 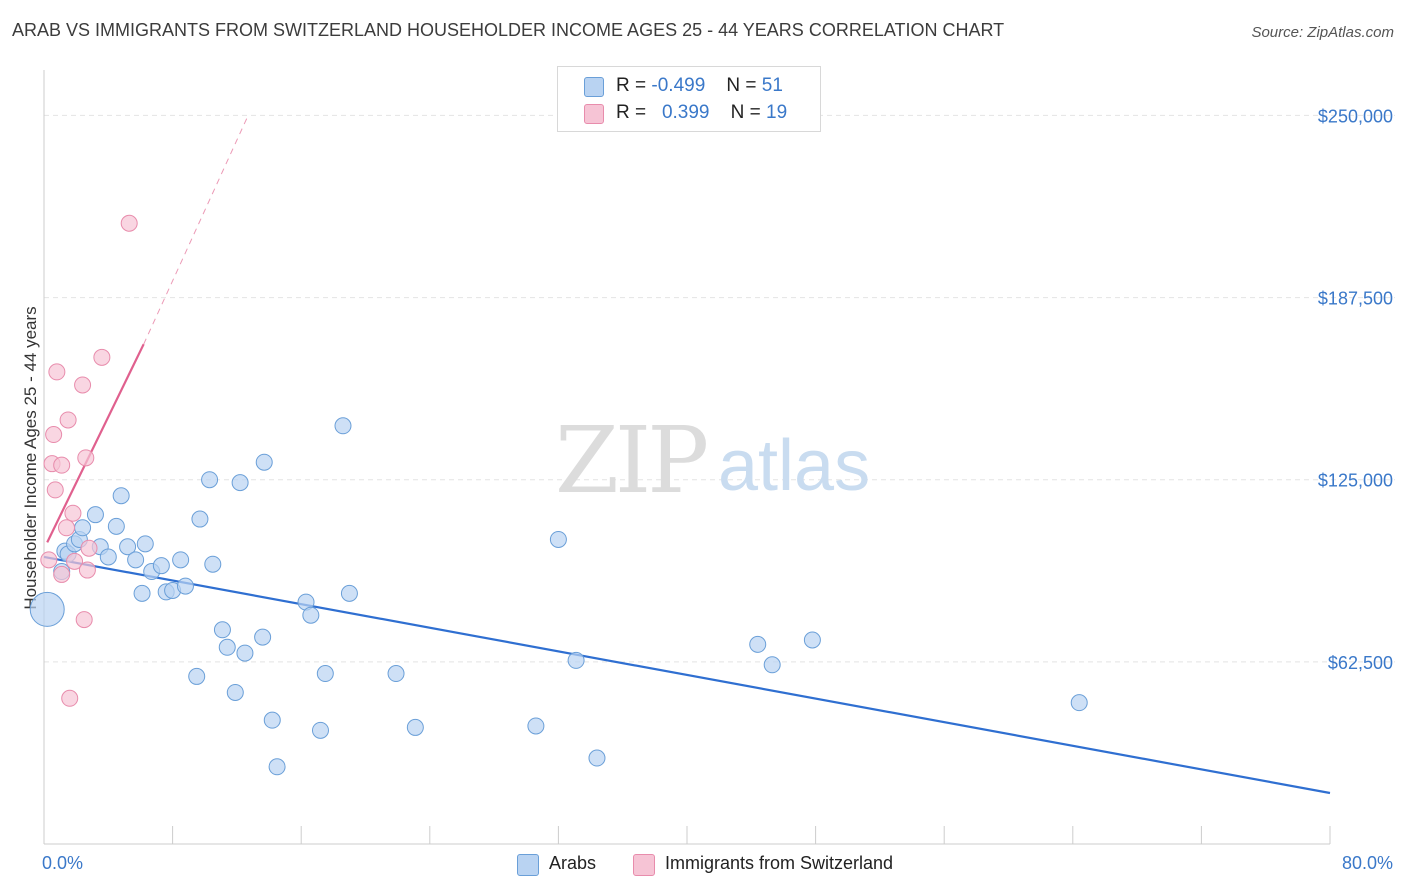 What do you see at coordinates (630, 460) in the screenshot?
I see `watermark-zip: ZIP` at bounding box center [630, 460].